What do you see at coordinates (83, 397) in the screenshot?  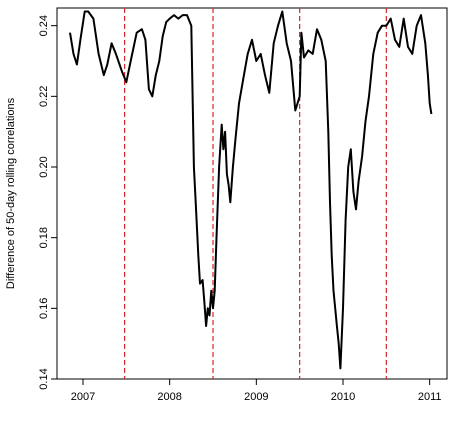 I see `x-tick-label-0: 2007` at bounding box center [83, 397].